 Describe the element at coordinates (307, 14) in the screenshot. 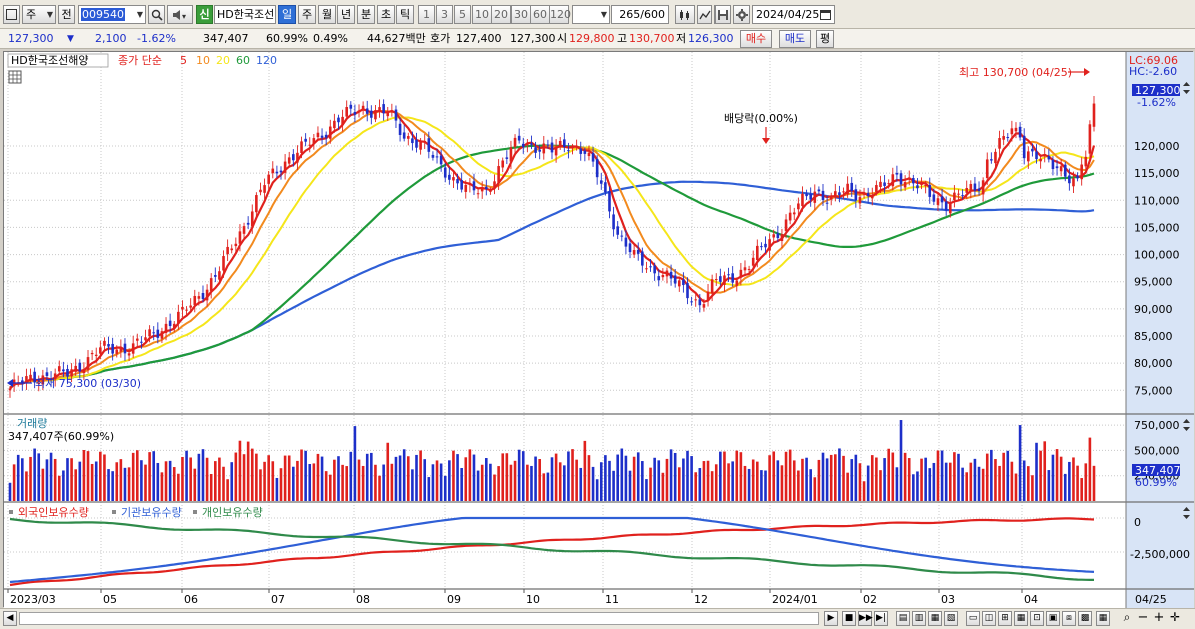

I see `tab-1: 주` at that location.